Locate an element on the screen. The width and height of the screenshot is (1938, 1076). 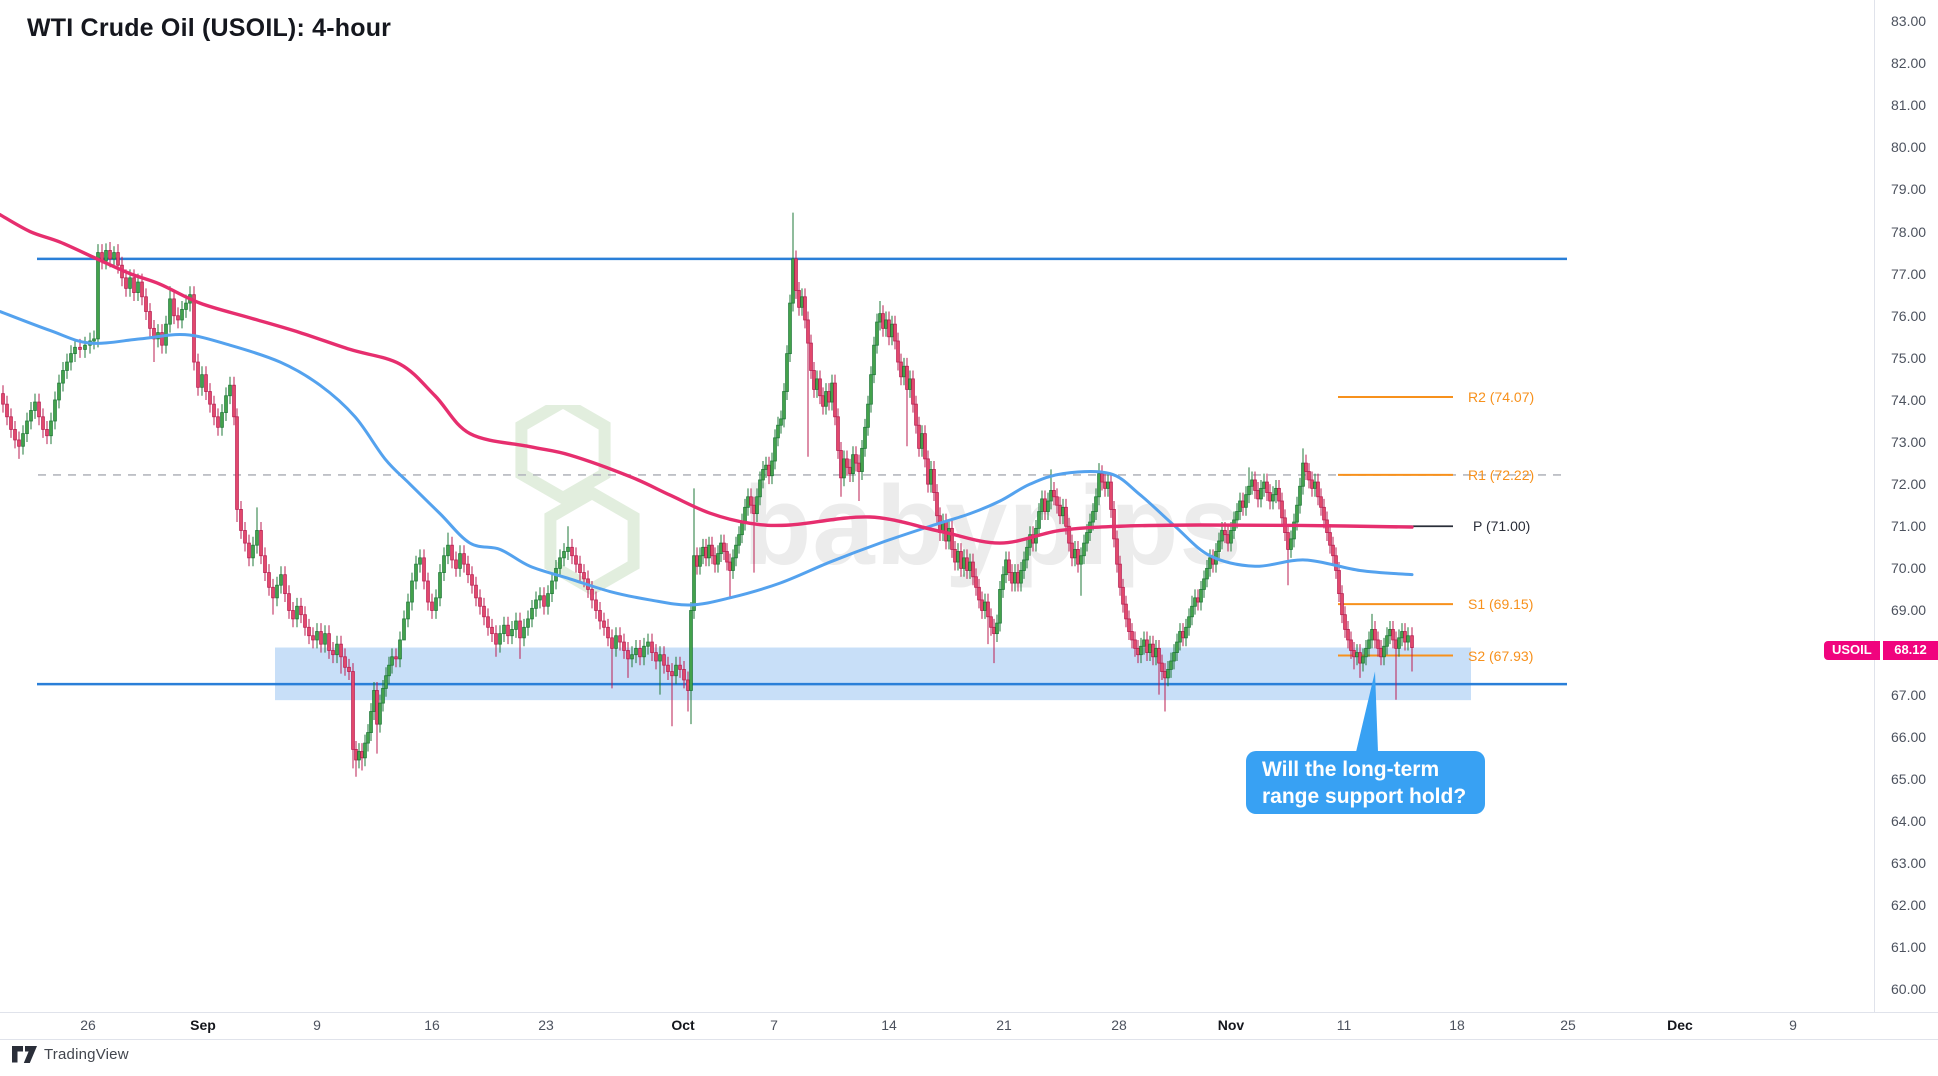
price-tick-label: 71.00 is located at coordinates (1909, 526).